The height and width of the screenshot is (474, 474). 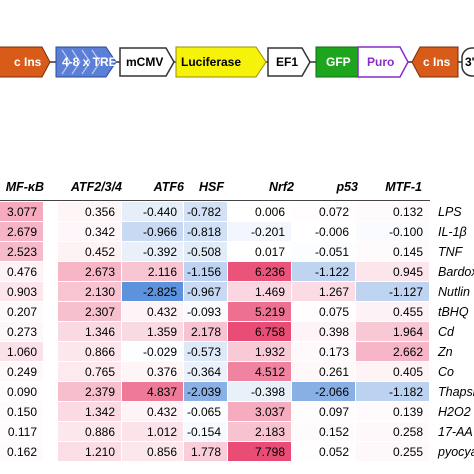 I want to click on gfp-element: GFP, so click(x=337, y=62).